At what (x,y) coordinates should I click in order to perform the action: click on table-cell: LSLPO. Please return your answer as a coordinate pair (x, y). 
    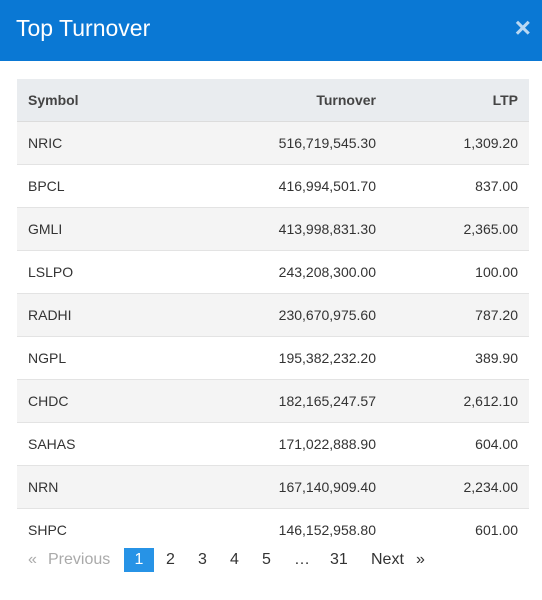
    Looking at the image, I should click on (88, 272).